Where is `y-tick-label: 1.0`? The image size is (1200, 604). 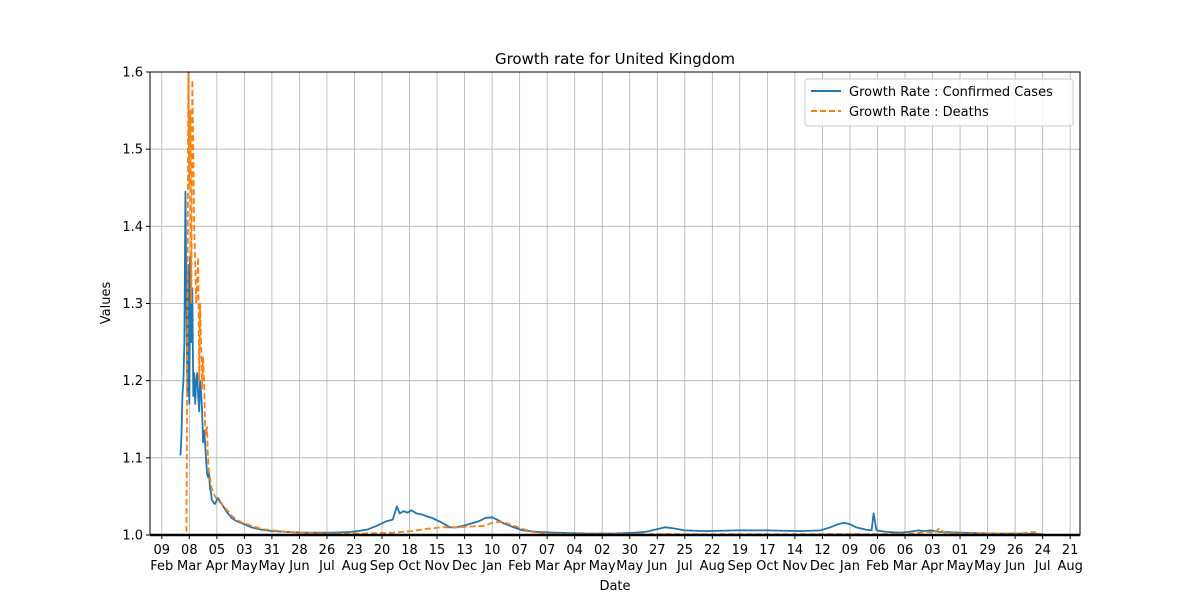 y-tick-label: 1.0 is located at coordinates (132, 536).